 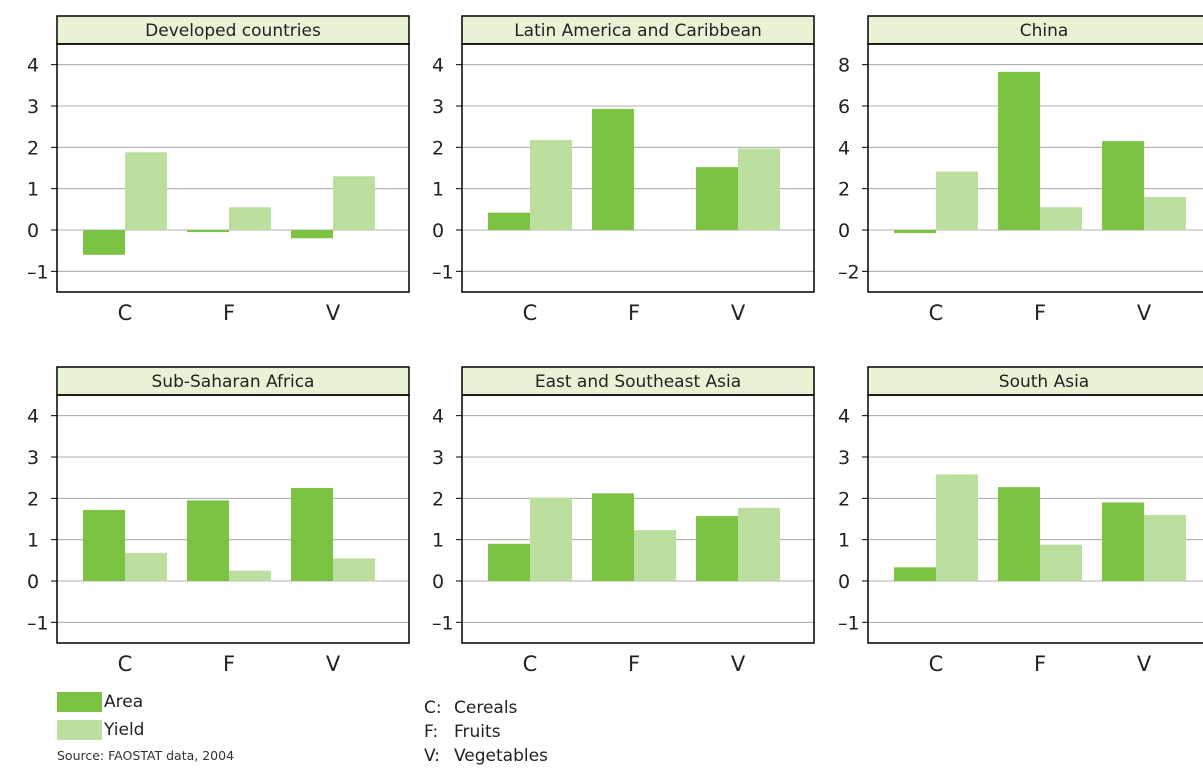 I want to click on category-key: C: Cereals F: Fruits V: Vegetables, so click(x=486, y=732).